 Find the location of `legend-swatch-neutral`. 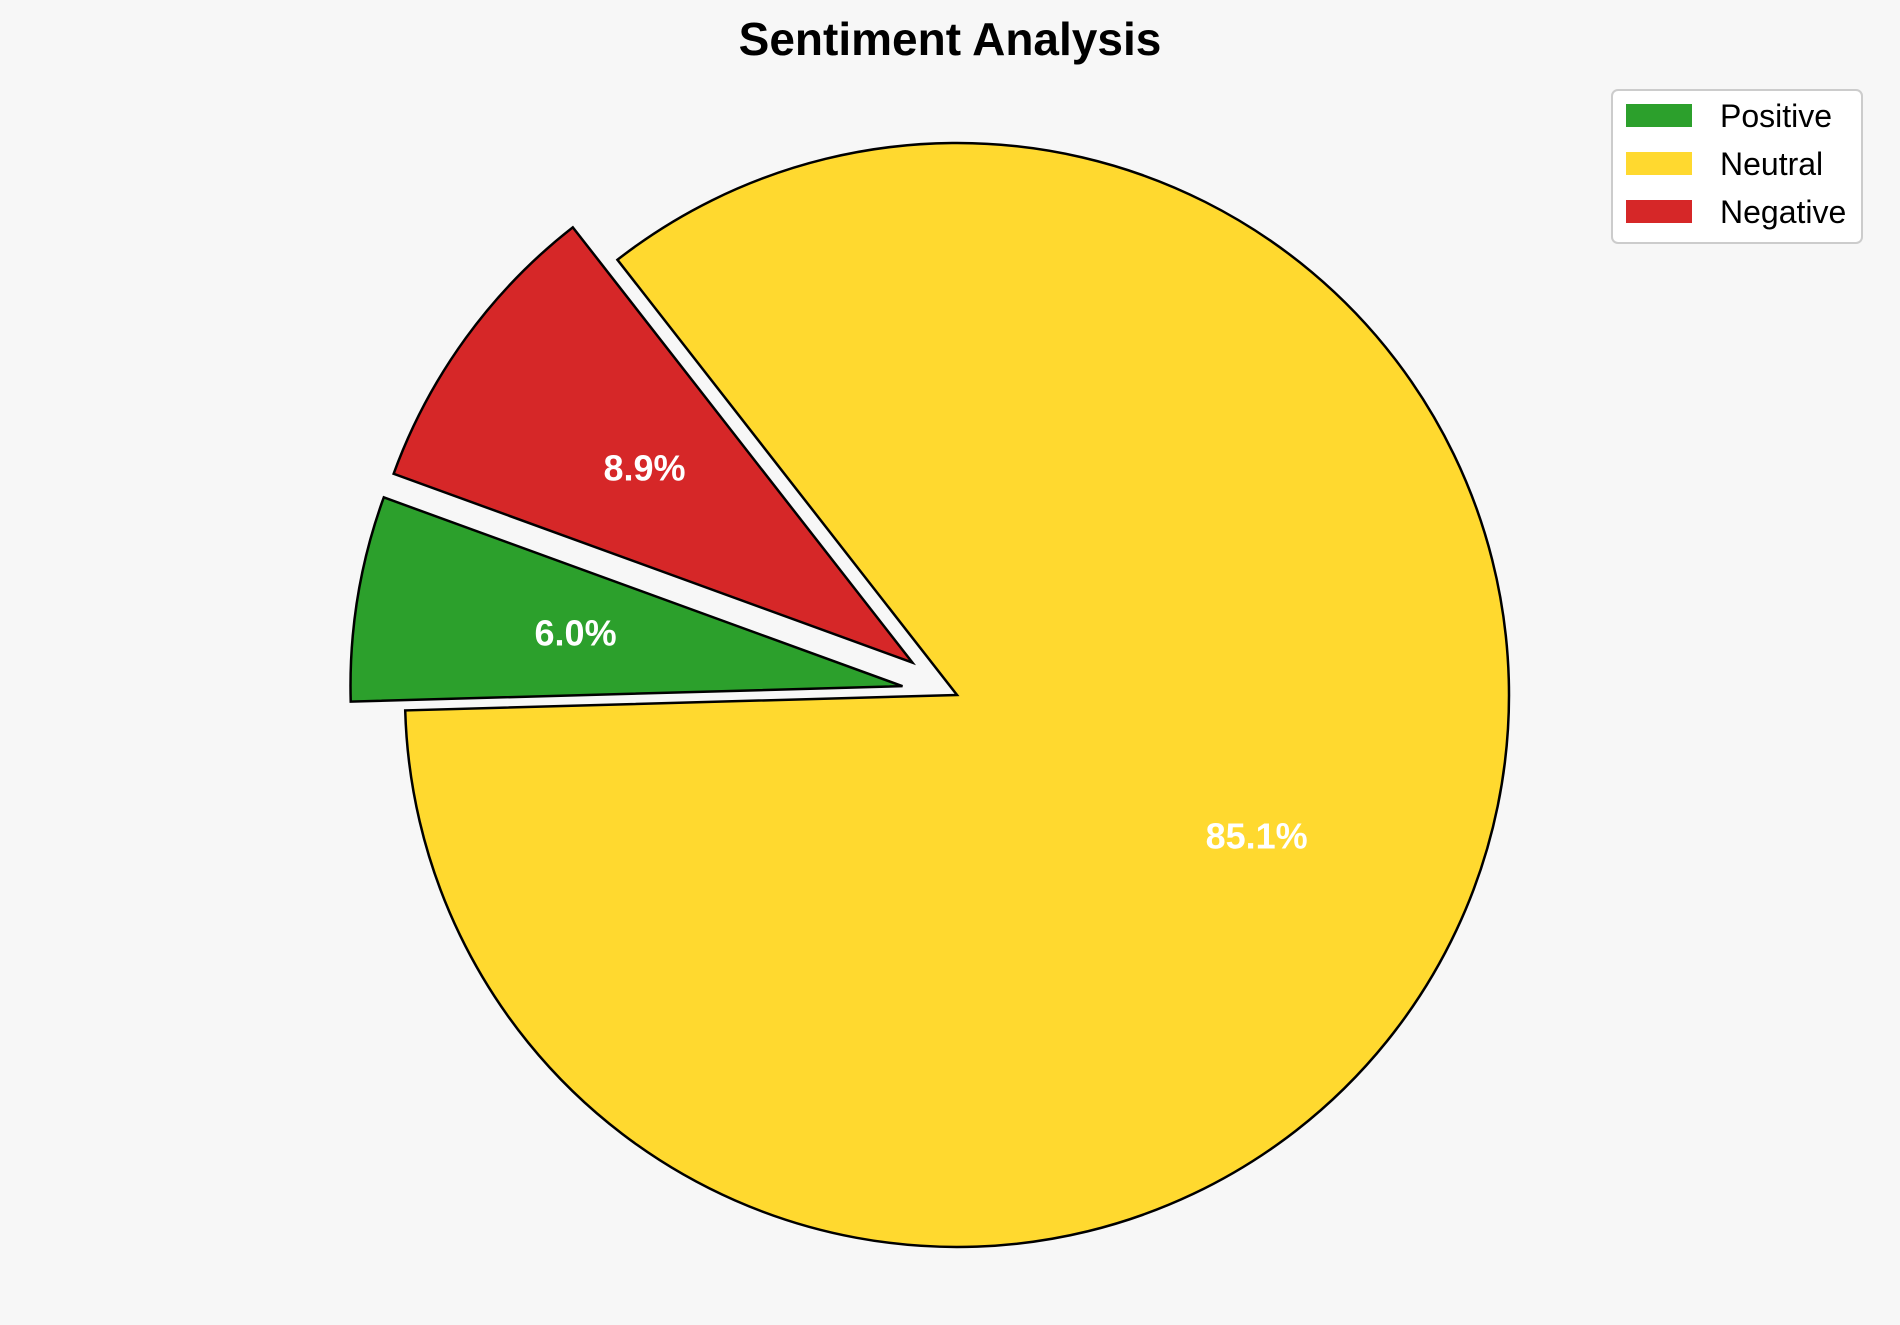

legend-swatch-neutral is located at coordinates (1659, 163).